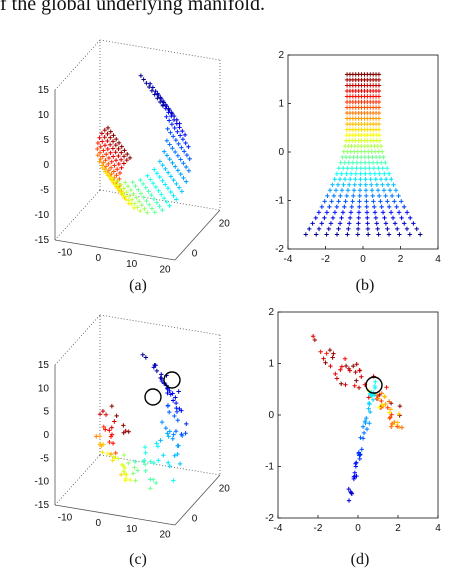 The width and height of the screenshot is (454, 574). Describe the element at coordinates (358, 415) in the screenshot. I see `plot-frame` at that location.